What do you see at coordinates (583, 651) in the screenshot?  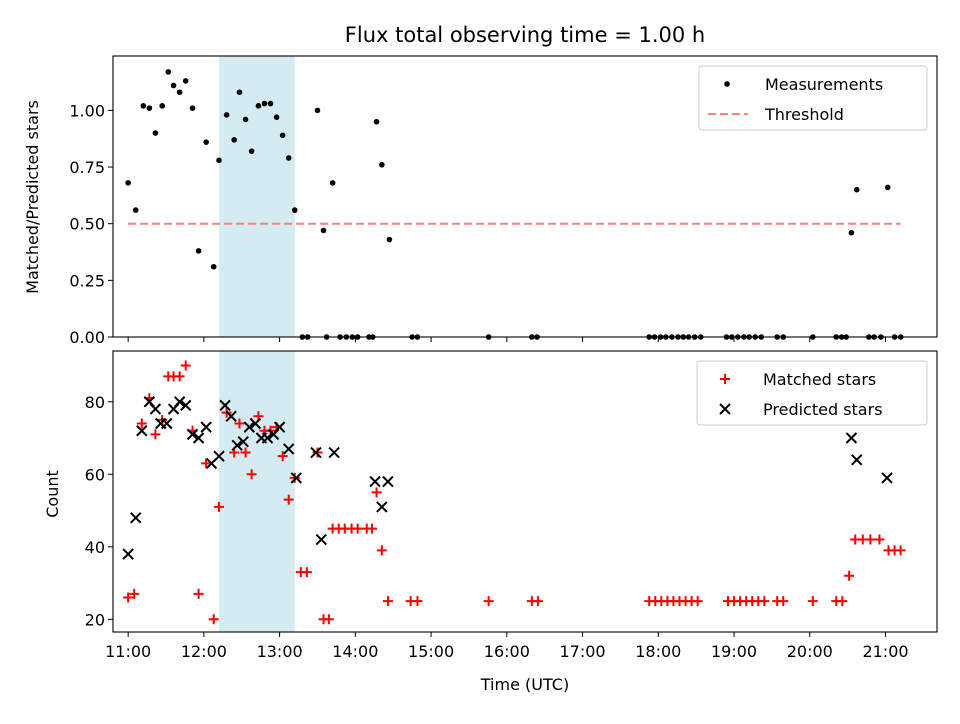 I see `x-tick-label: 17:00` at bounding box center [583, 651].